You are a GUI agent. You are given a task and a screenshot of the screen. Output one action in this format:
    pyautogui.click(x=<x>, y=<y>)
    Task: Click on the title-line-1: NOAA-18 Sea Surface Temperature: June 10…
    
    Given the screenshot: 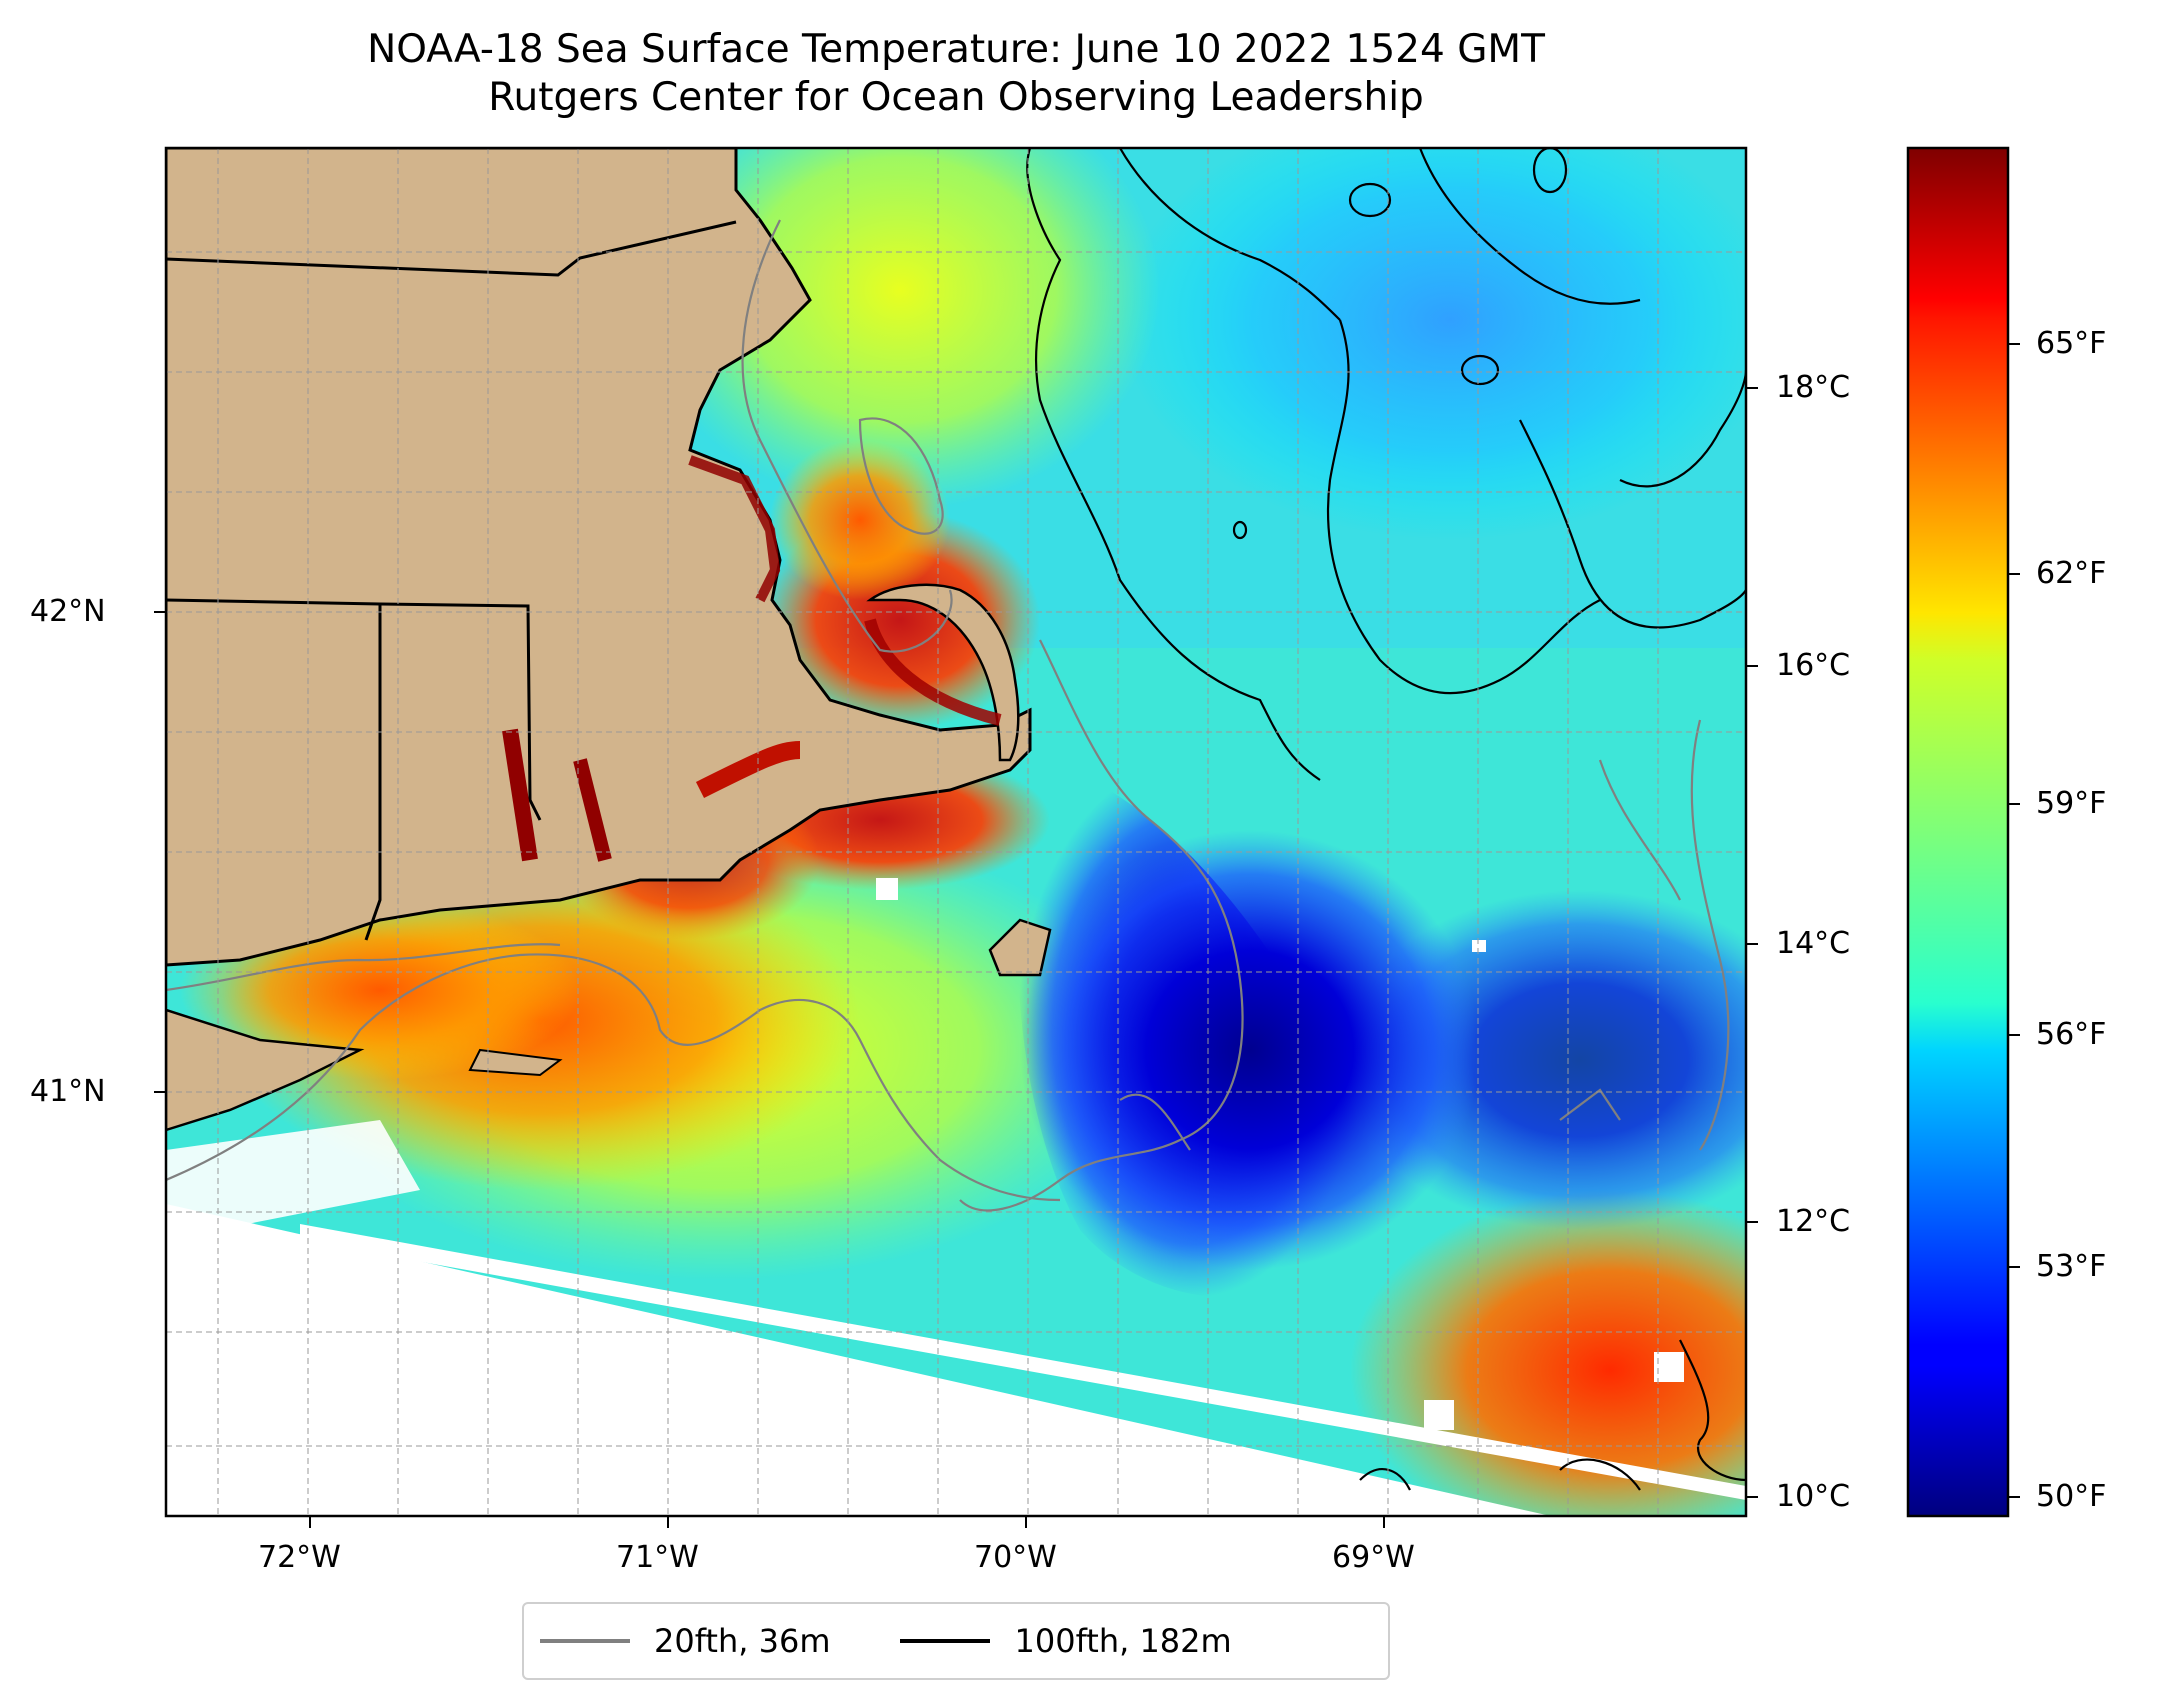 What is the action you would take?
    pyautogui.click(x=956, y=49)
    